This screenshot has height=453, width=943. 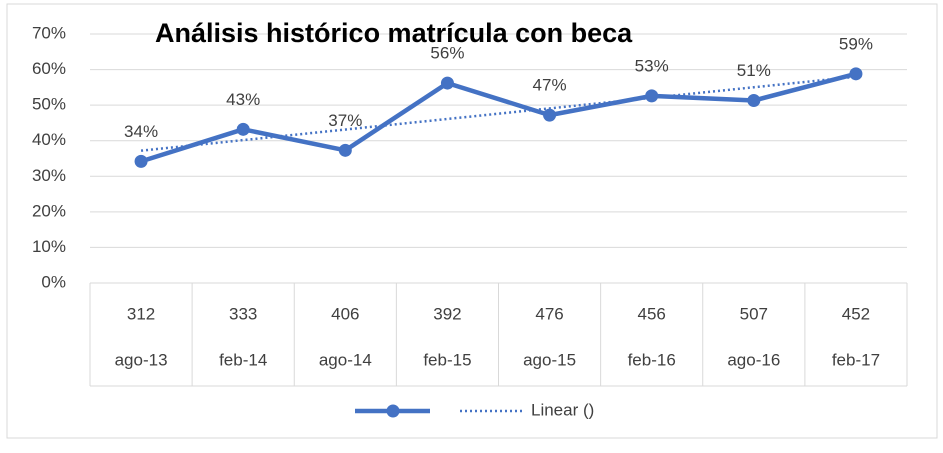 What do you see at coordinates (345, 120) in the screenshot?
I see `data-label: 37%` at bounding box center [345, 120].